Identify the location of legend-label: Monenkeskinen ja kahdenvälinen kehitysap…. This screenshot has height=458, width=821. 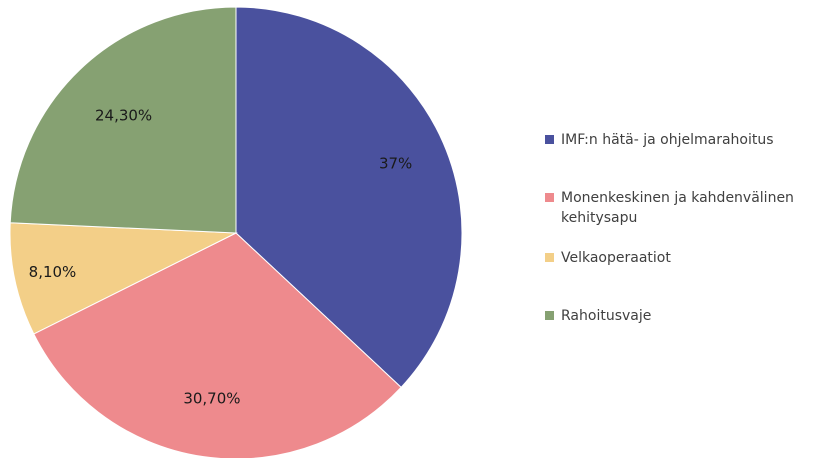
(677, 208).